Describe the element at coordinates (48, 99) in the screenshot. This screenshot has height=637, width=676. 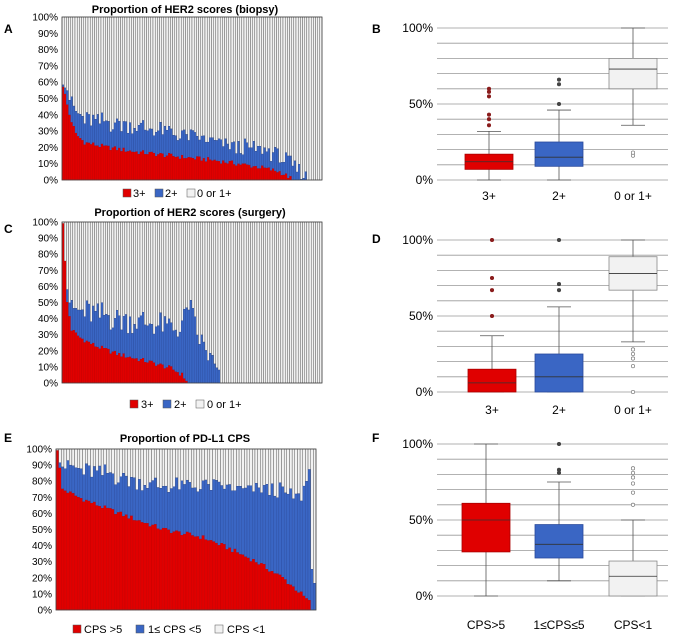
I see `y-tick-label: 50%` at that location.